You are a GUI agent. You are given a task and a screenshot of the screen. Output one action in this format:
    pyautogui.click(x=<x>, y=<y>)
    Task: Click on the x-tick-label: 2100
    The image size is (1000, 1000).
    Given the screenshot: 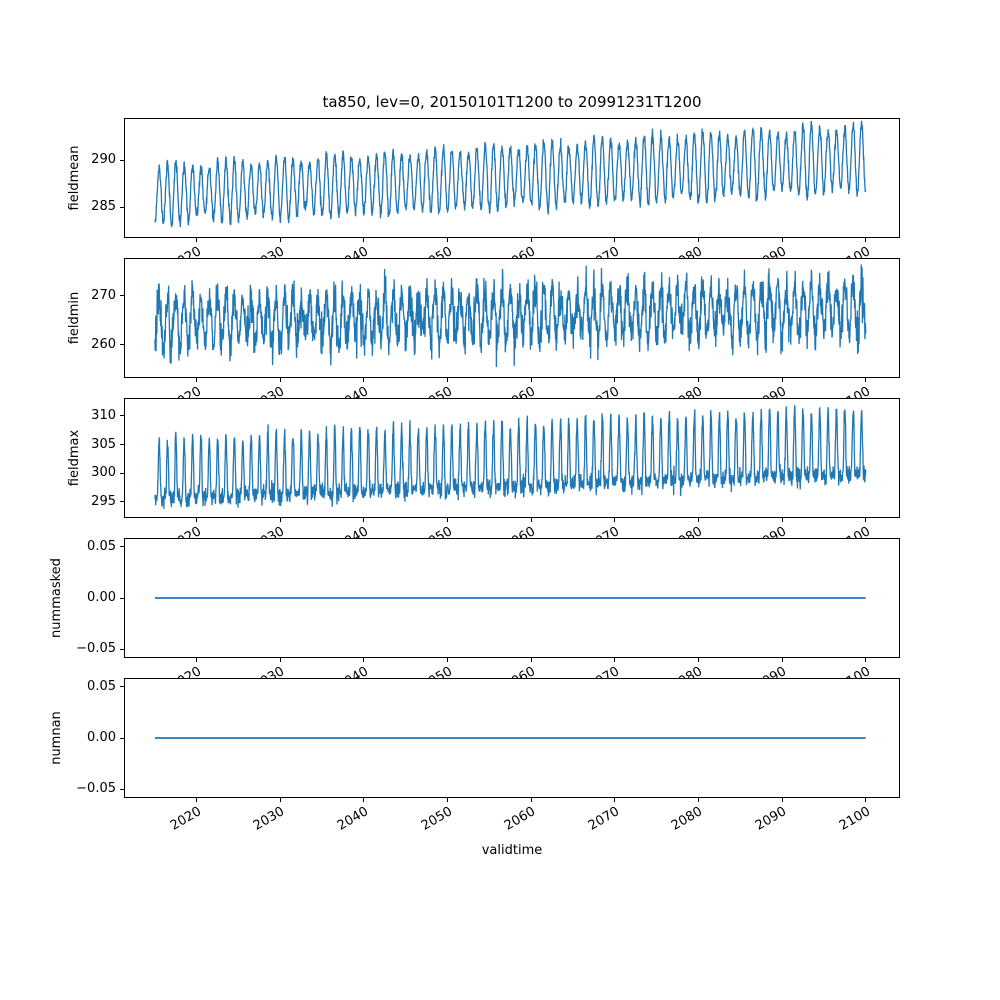 What is the action you would take?
    pyautogui.click(x=854, y=819)
    